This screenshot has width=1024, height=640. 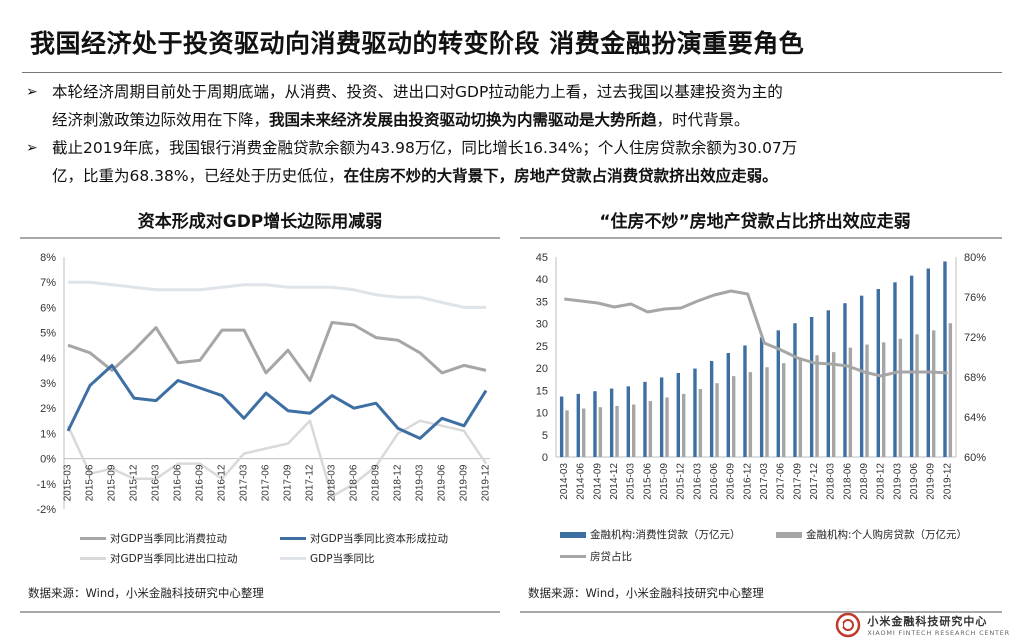 What do you see at coordinates (464, 482) in the screenshot?
I see `x-tick-label: 2019-09` at bounding box center [464, 482].